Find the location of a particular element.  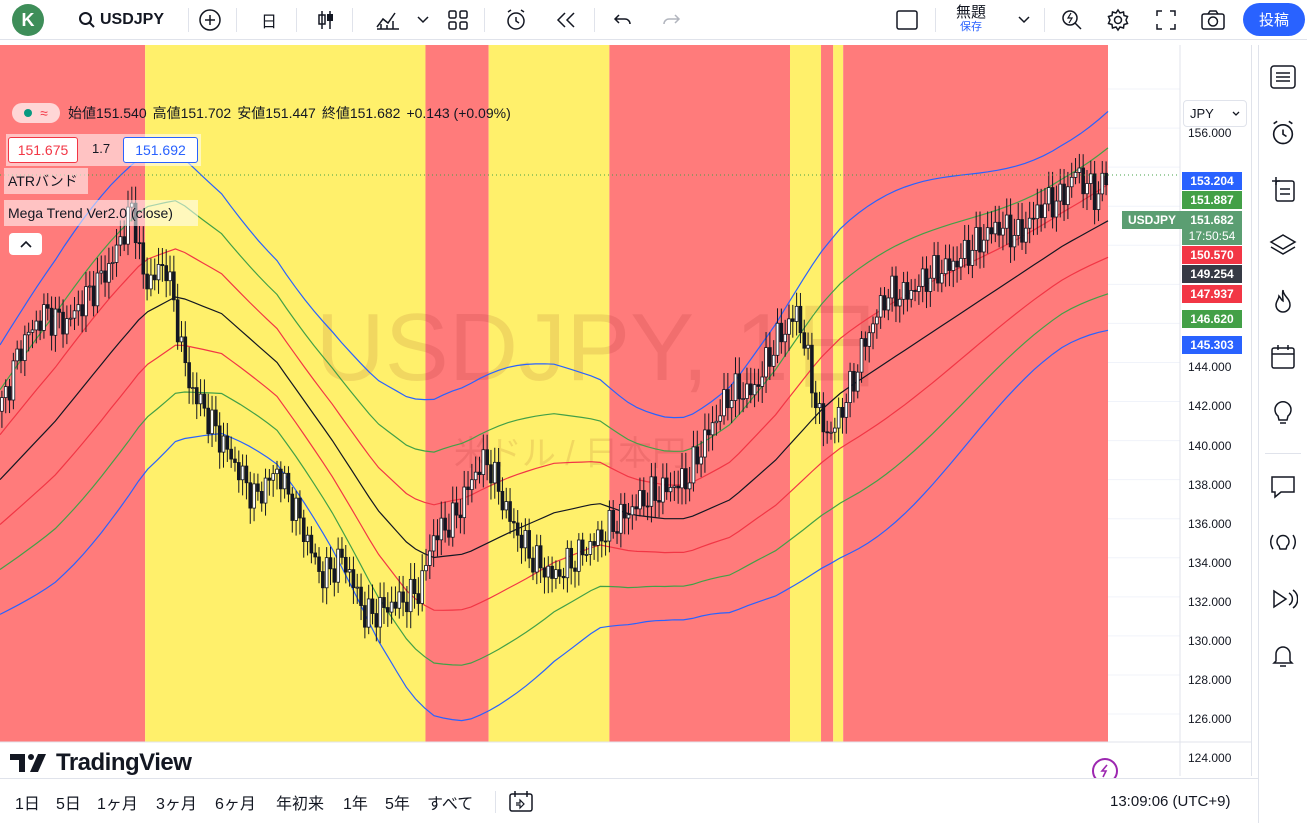

chevron-down-icon is located at coordinates (1024, 20).